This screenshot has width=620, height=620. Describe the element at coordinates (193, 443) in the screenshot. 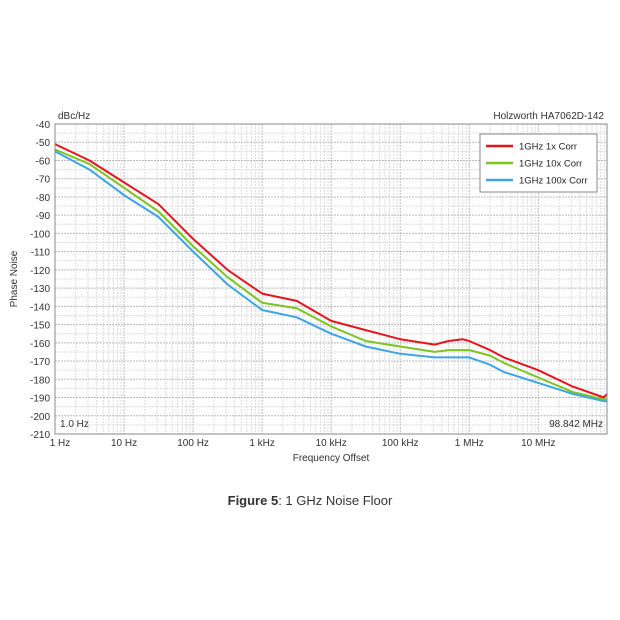

I see `x-tick-label: 100 Hz` at that location.